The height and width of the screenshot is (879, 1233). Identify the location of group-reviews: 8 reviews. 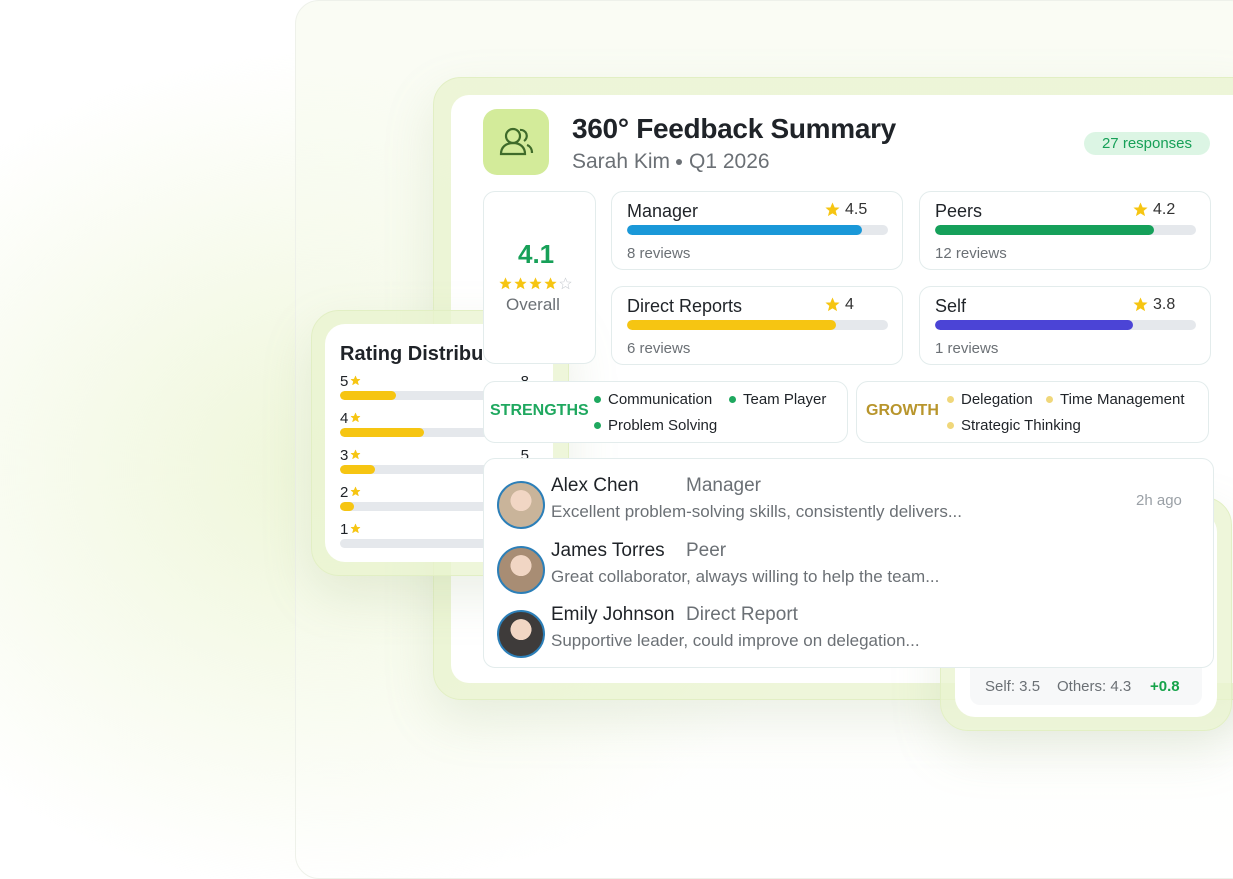
(659, 253).